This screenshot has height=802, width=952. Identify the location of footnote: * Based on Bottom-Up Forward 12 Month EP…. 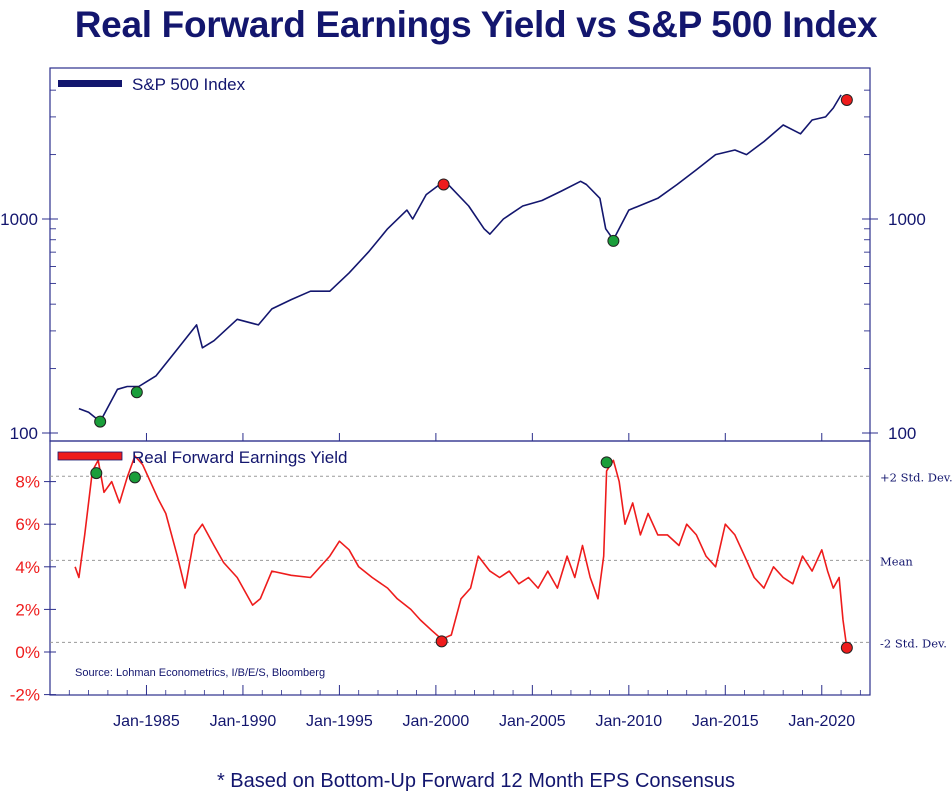
(476, 781).